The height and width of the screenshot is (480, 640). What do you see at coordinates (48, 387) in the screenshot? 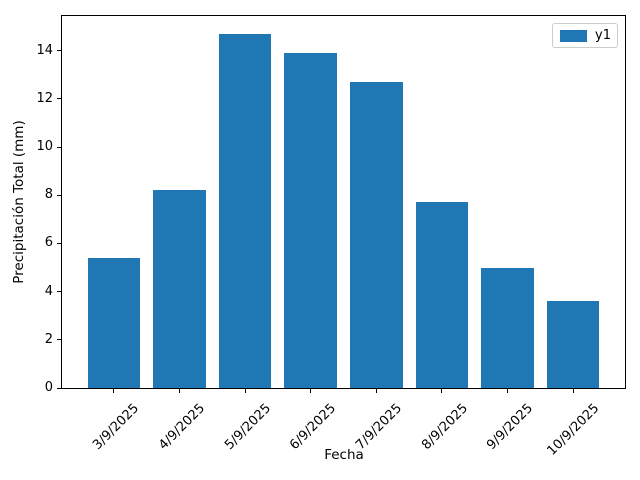
I see `y-tick-label: 0` at bounding box center [48, 387].